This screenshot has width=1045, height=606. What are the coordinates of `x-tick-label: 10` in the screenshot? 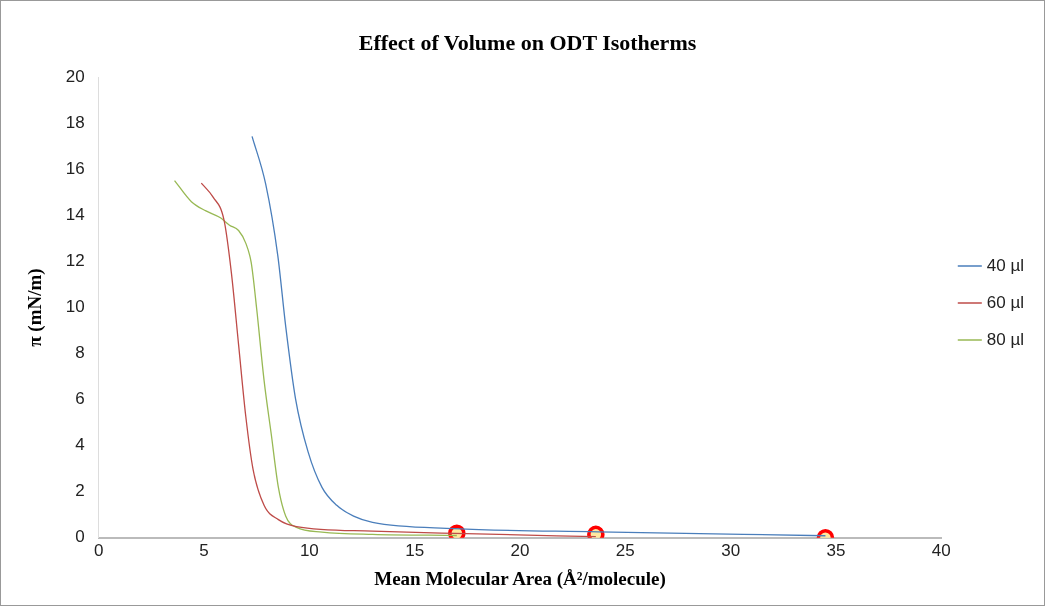 It's located at (309, 550).